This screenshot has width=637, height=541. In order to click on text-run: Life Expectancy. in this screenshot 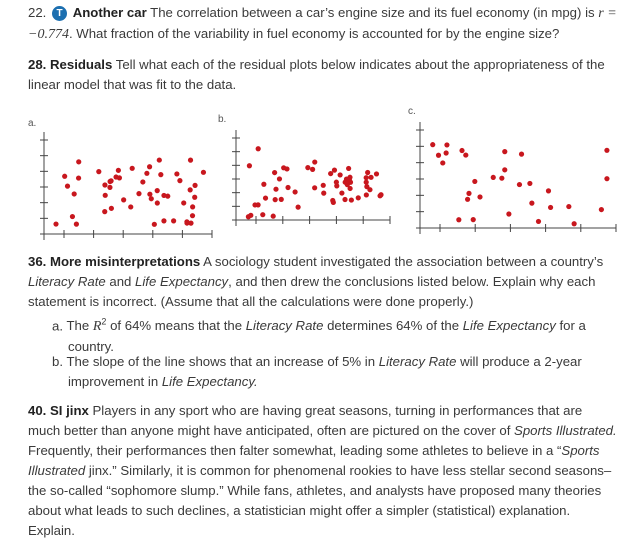, I will do `click(209, 381)`.